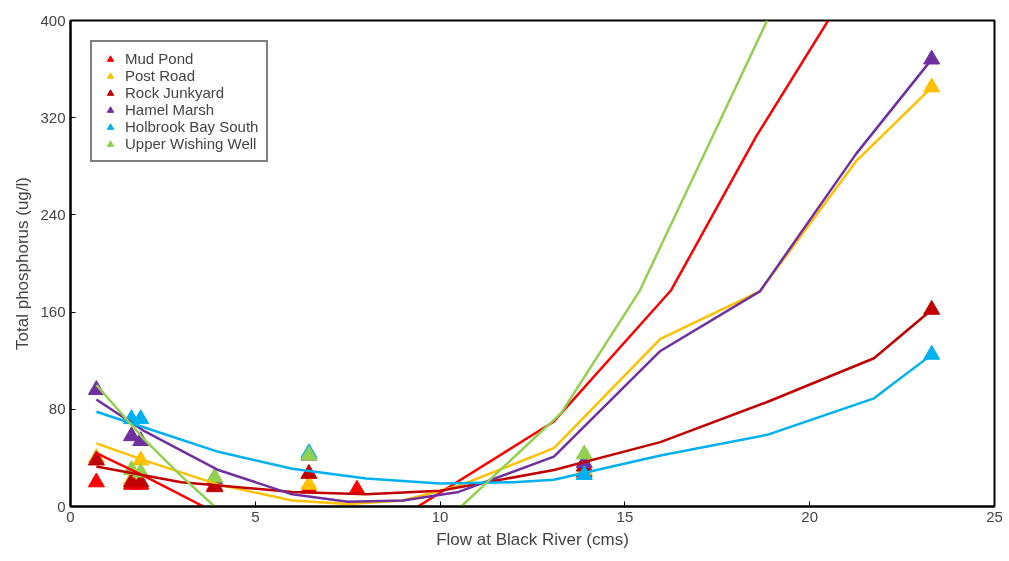 The height and width of the screenshot is (561, 1009). I want to click on y-tick-label: 400, so click(53, 20).